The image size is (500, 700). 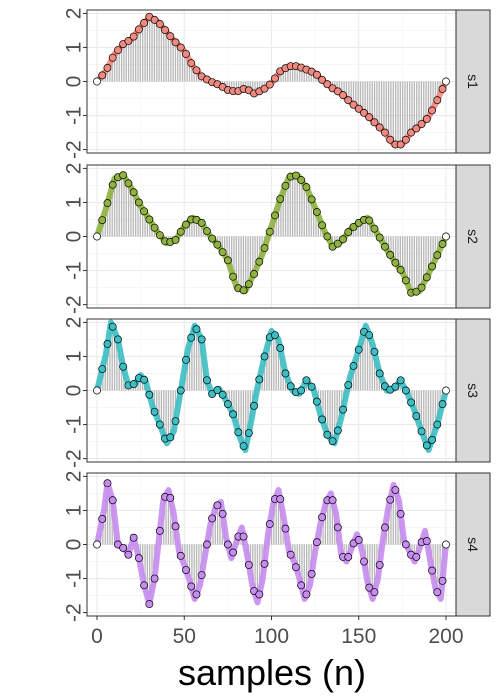 What do you see at coordinates (74, 48) in the screenshot?
I see `y-tick-label: 1` at bounding box center [74, 48].